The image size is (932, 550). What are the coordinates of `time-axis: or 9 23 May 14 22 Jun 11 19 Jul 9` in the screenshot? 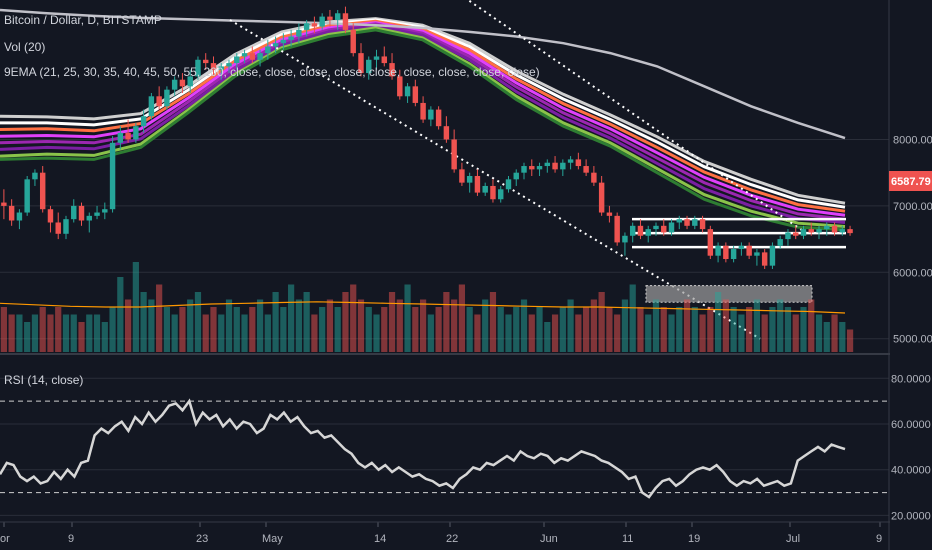 It's located at (441, 533).